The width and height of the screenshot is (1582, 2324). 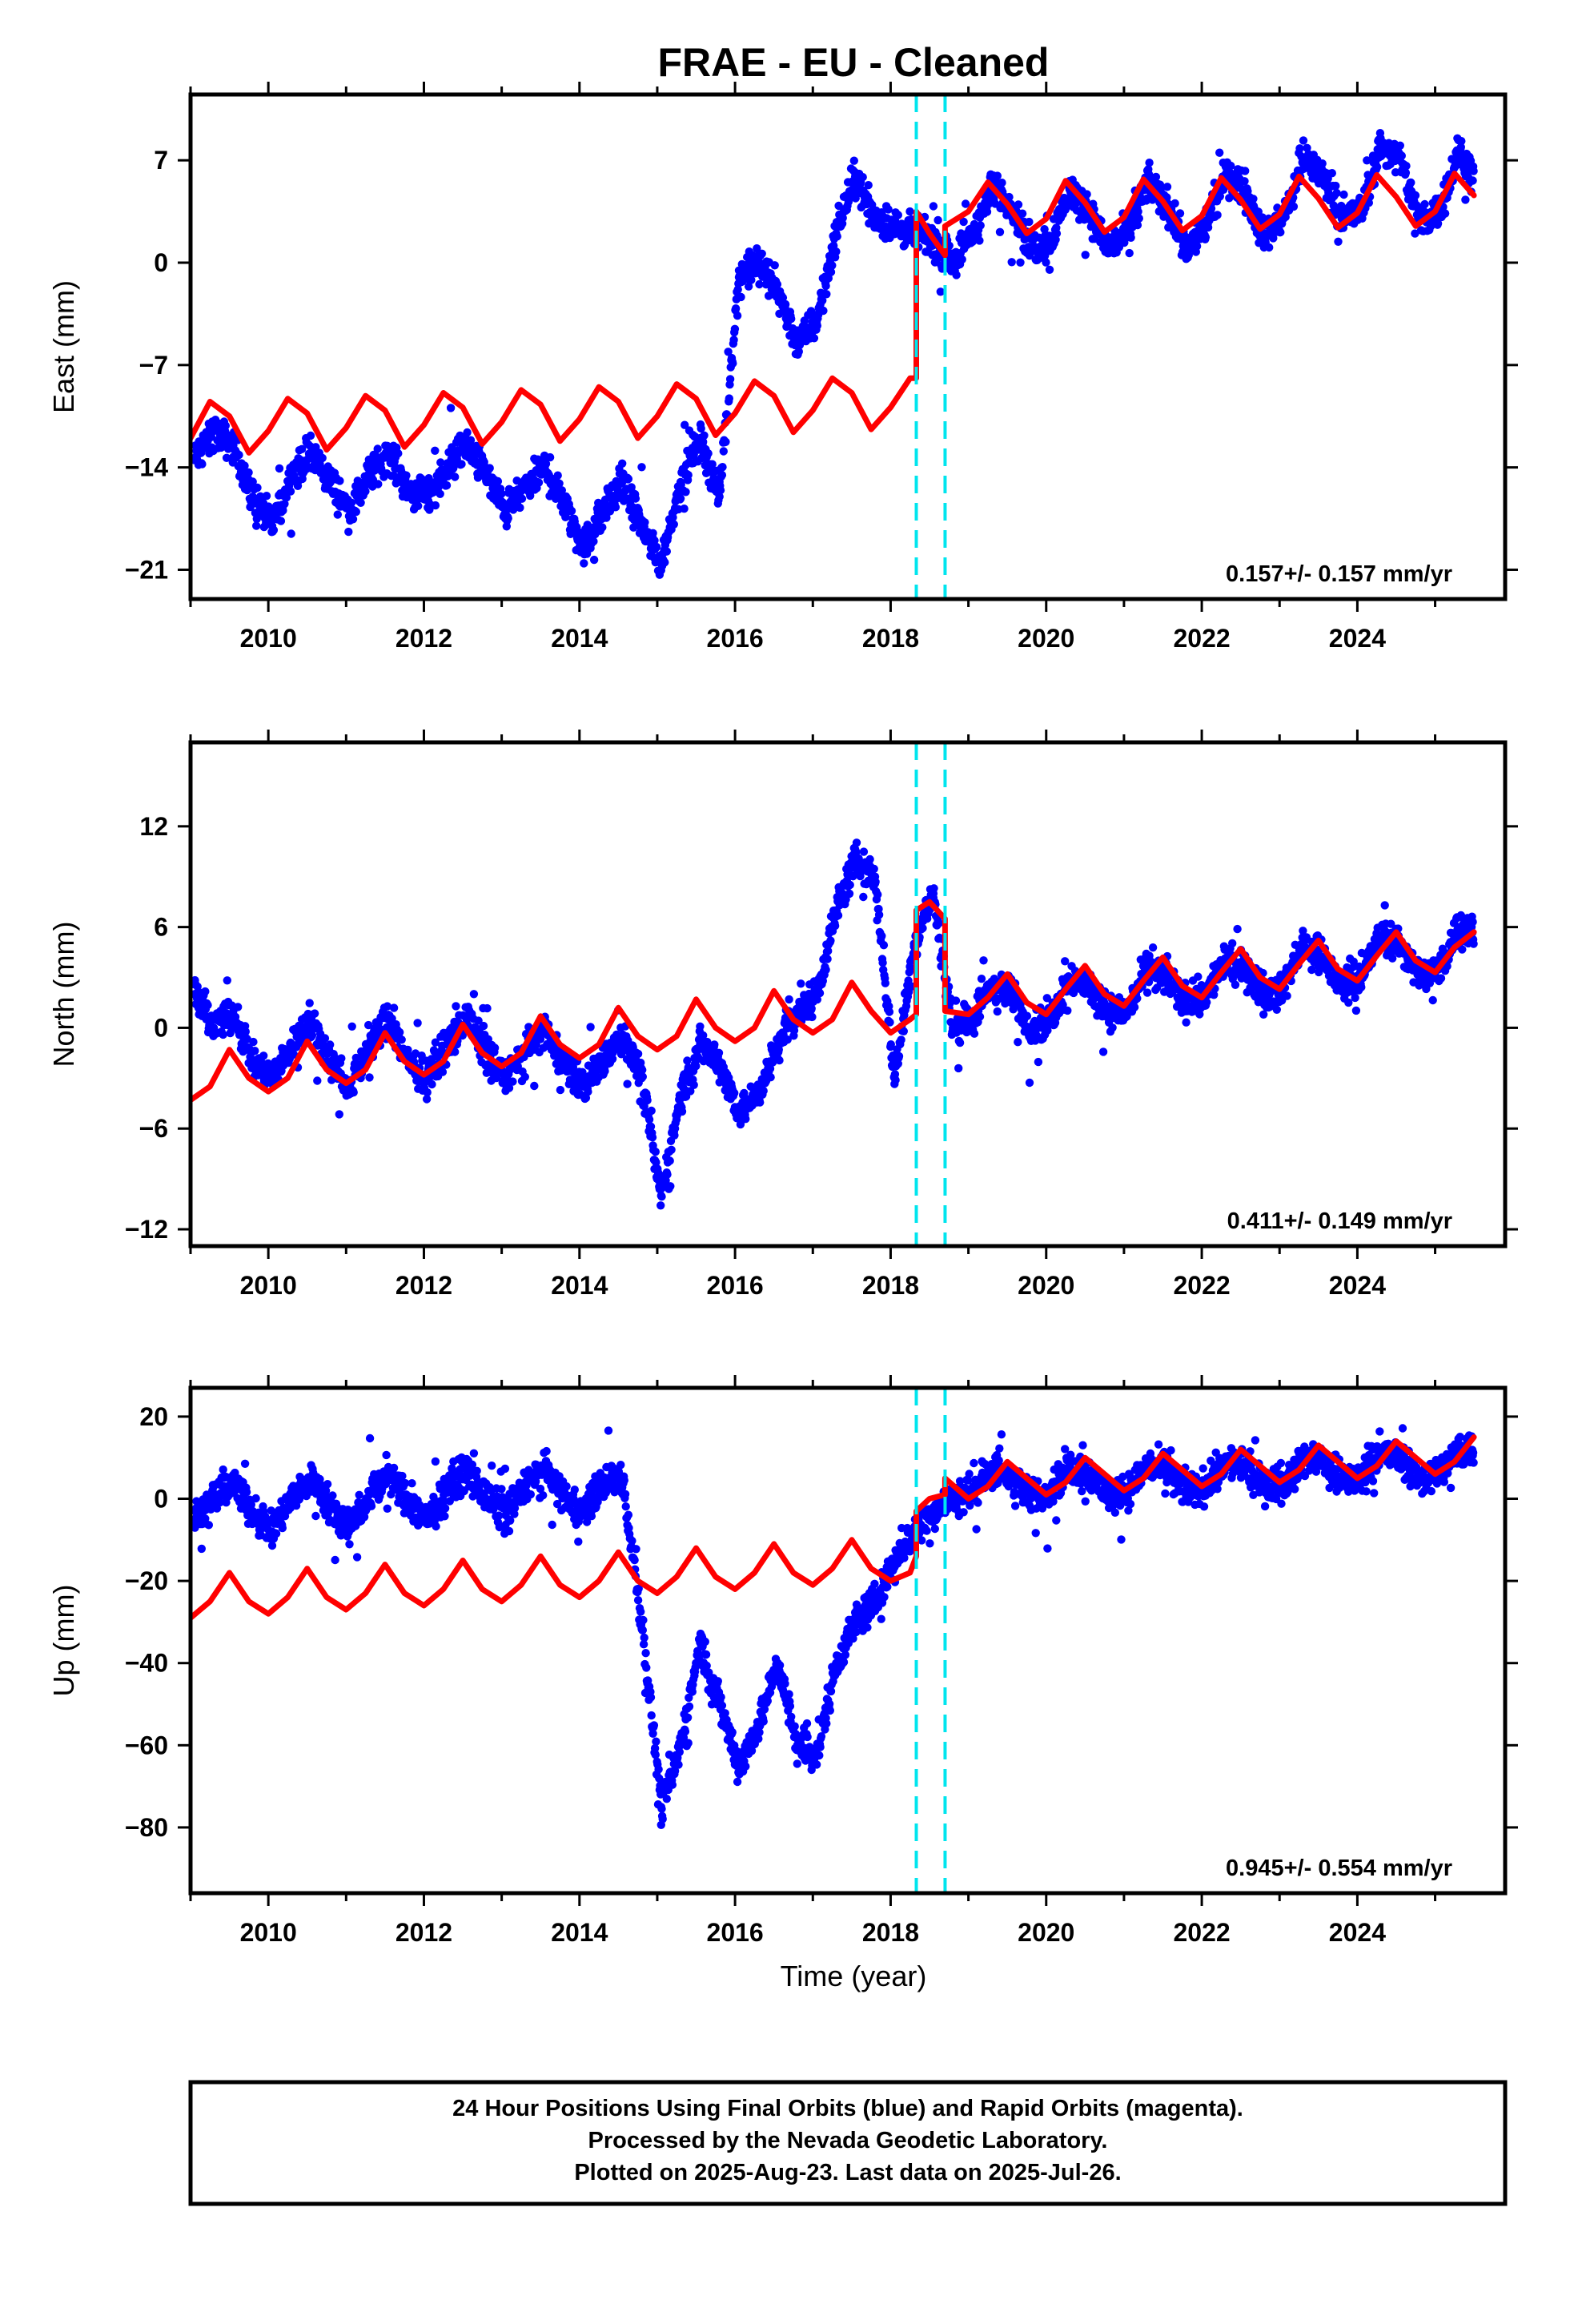 I want to click on x-tick-label: 2018, so click(x=891, y=638).